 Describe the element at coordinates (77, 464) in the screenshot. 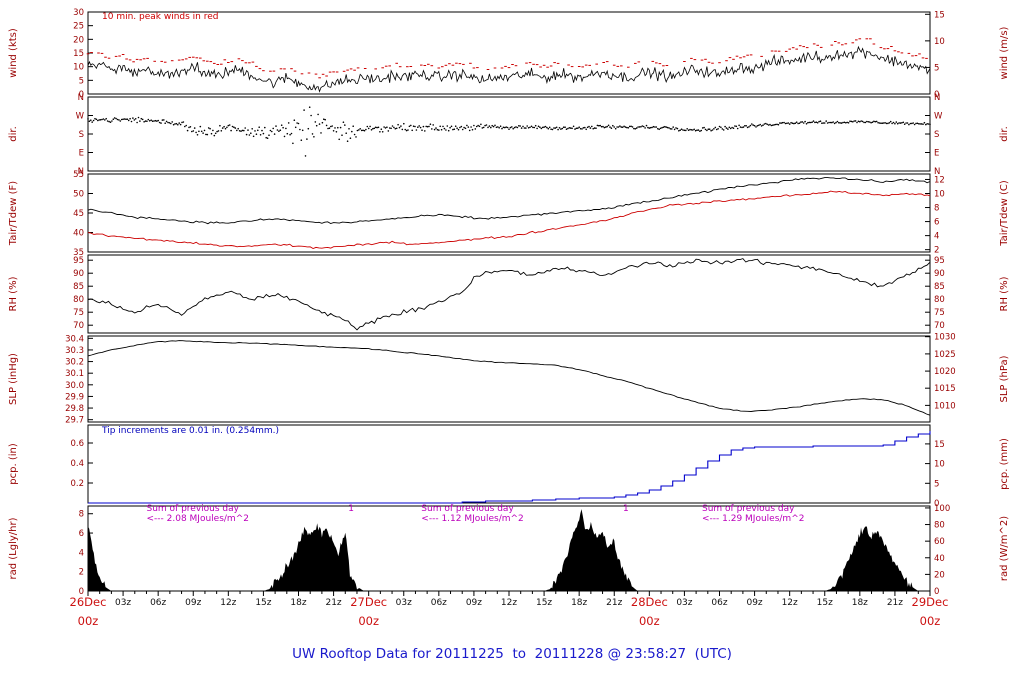

I see `y-tick-label-left: 0.4` at that location.